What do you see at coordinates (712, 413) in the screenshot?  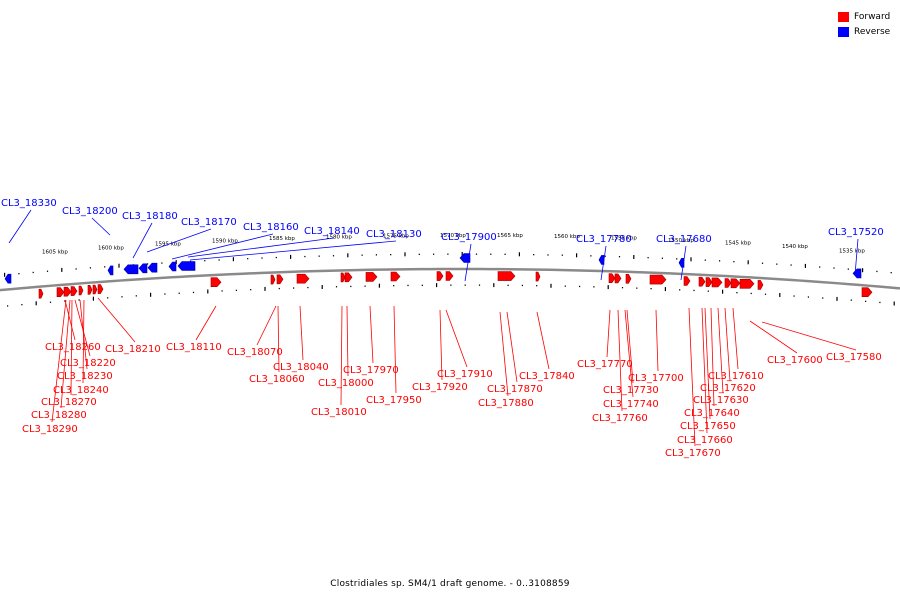 I see `gene-label-cl3-17640: CL3_17640` at bounding box center [712, 413].